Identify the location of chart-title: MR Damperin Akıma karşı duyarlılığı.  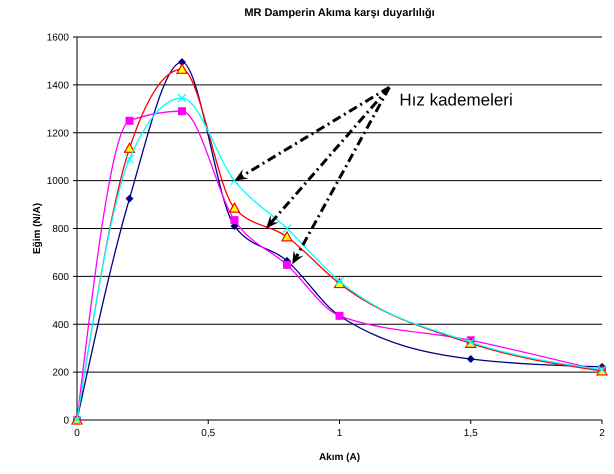
(339, 13).